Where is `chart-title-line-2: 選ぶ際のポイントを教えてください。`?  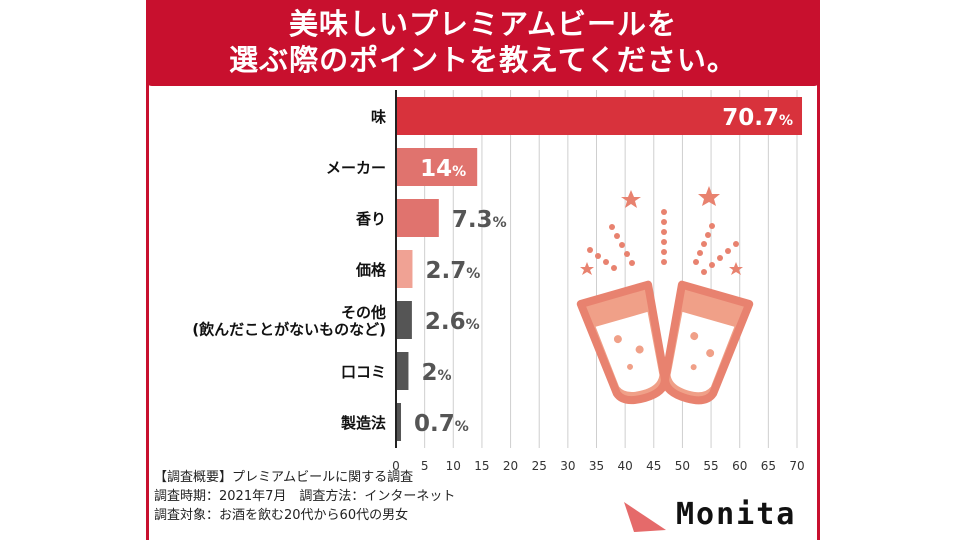 chart-title-line-2: 選ぶ際のポイントを教えてください。 is located at coordinates (483, 60).